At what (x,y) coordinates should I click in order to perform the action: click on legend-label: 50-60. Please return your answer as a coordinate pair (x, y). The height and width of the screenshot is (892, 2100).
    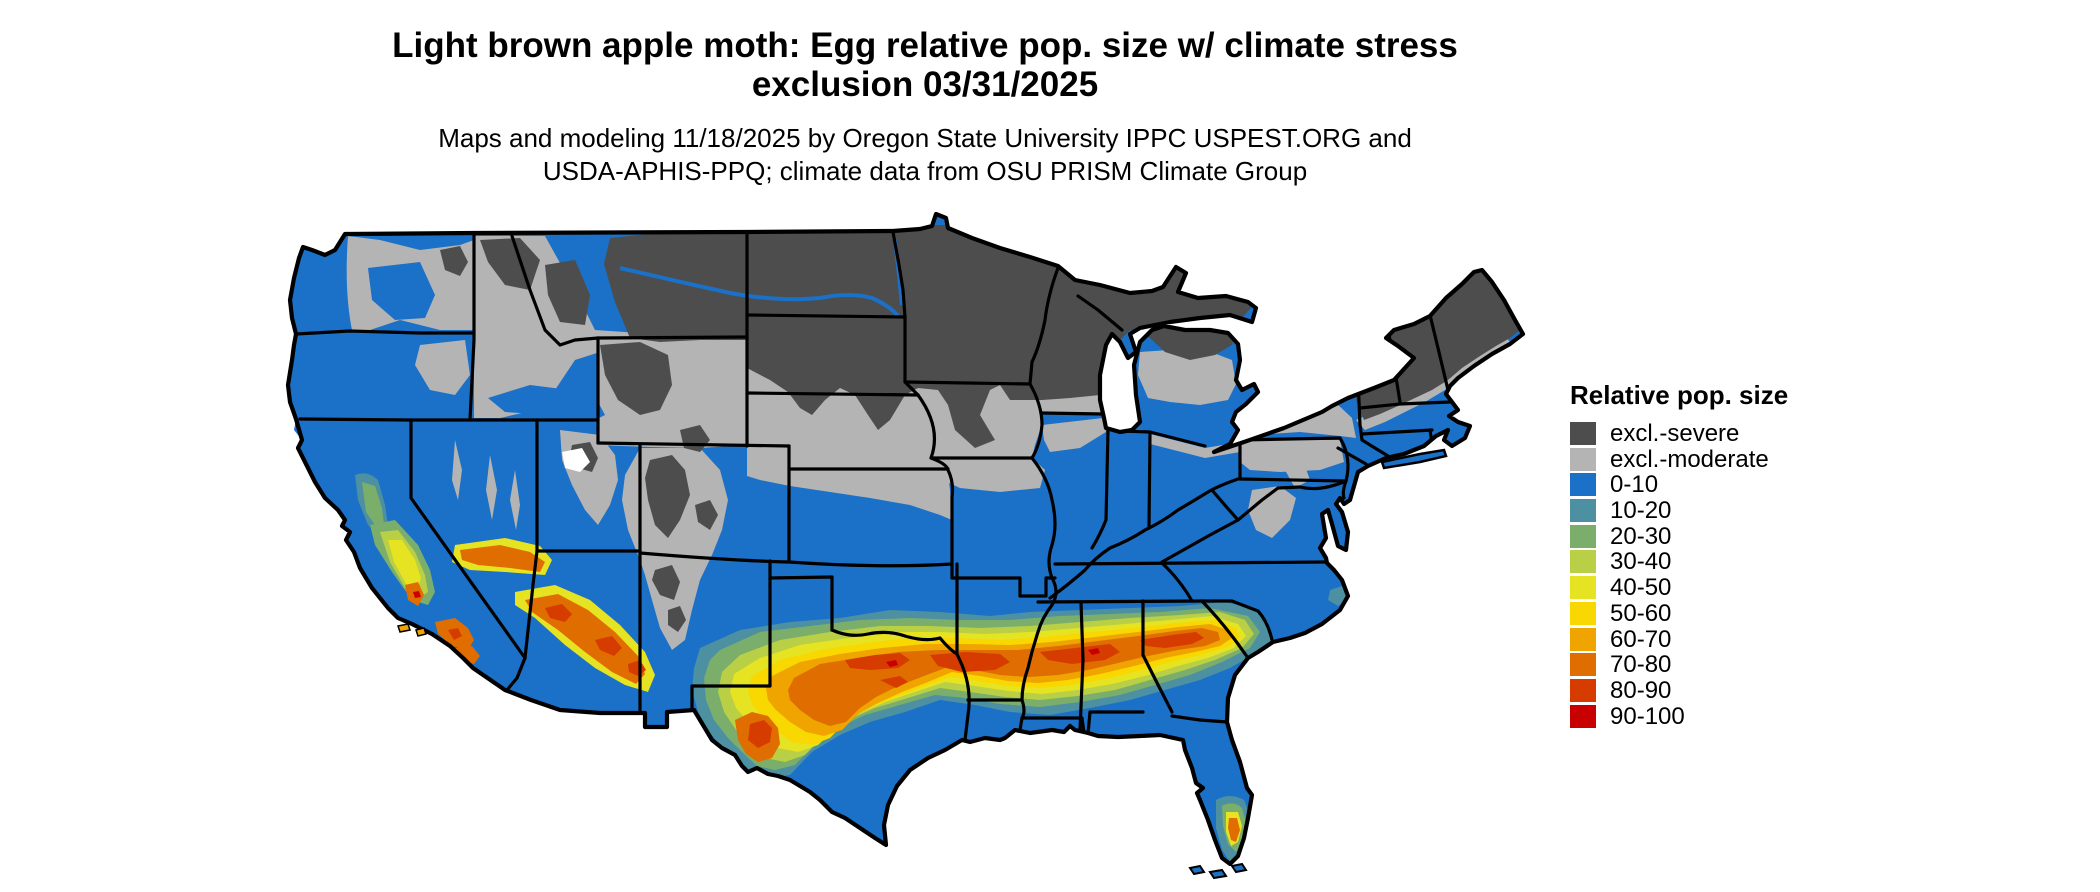
    Looking at the image, I should click on (1641, 613).